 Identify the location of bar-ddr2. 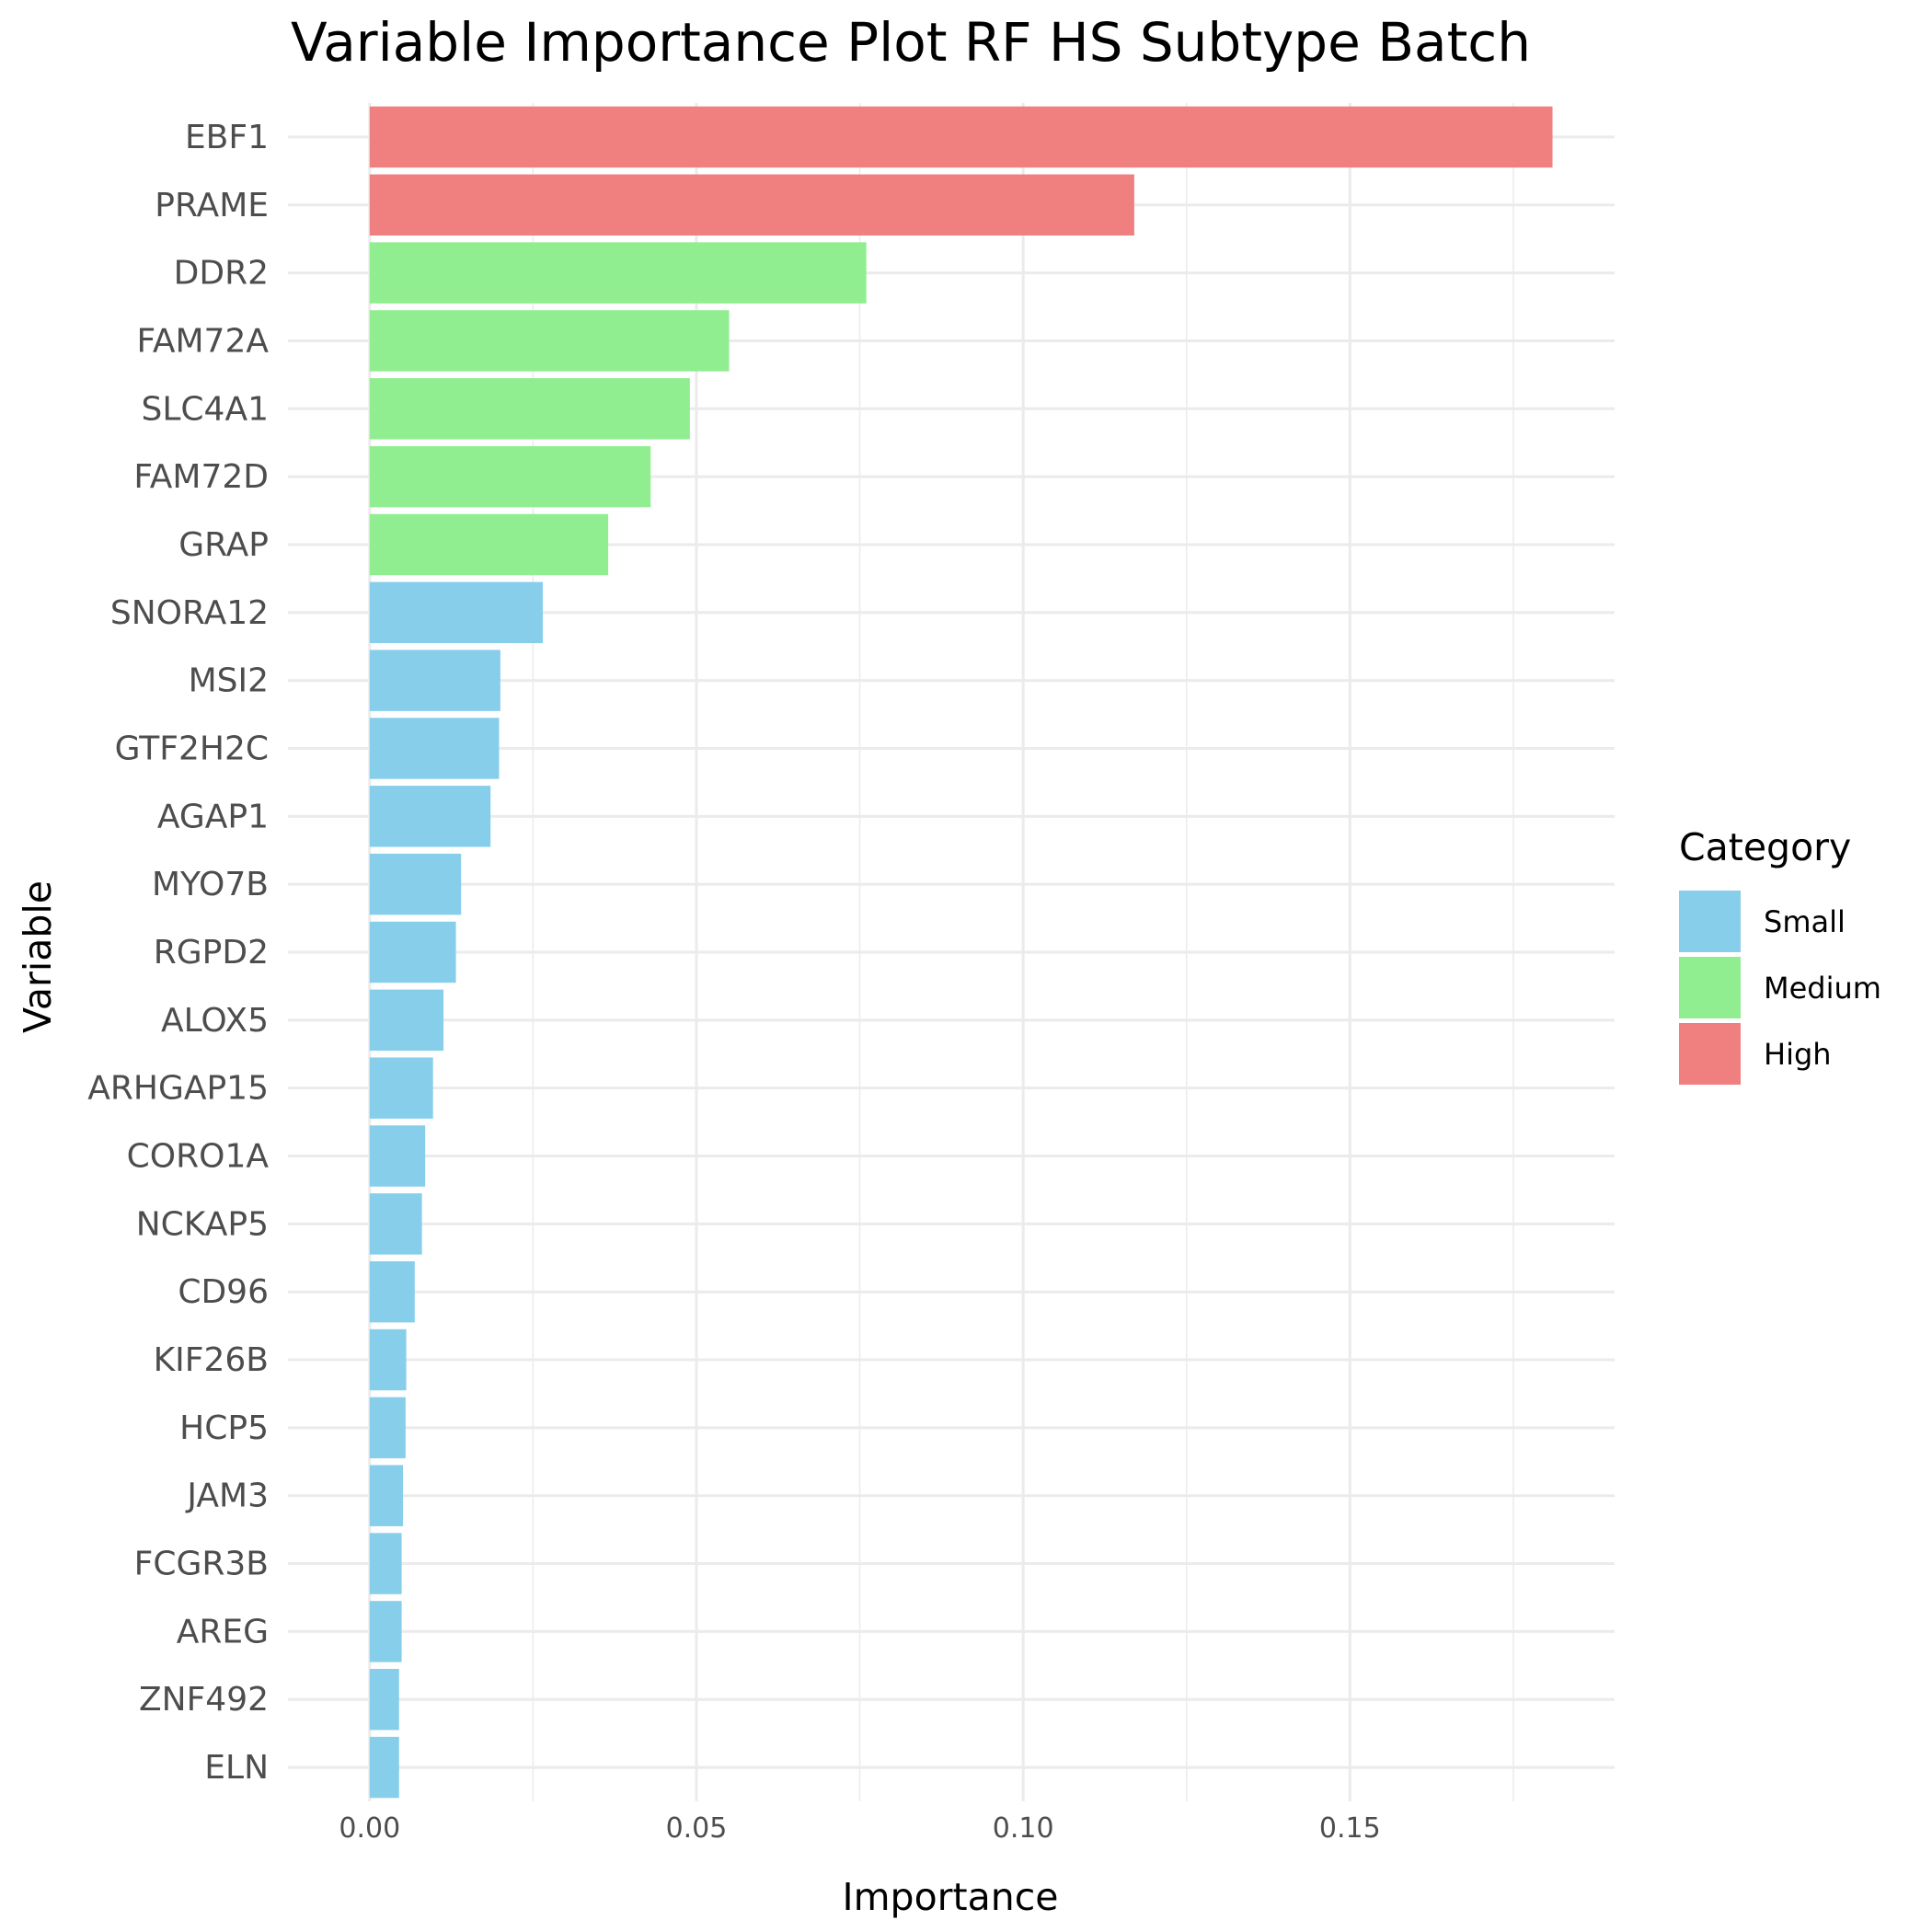
(618, 273).